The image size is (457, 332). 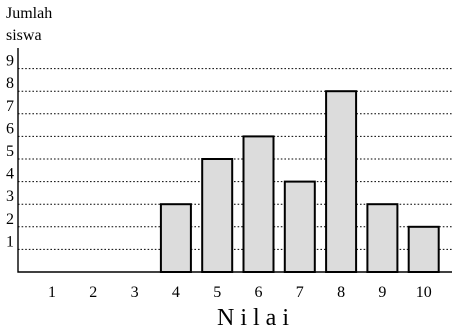 What do you see at coordinates (10, 83) in the screenshot?
I see `y-tick-label: 8` at bounding box center [10, 83].